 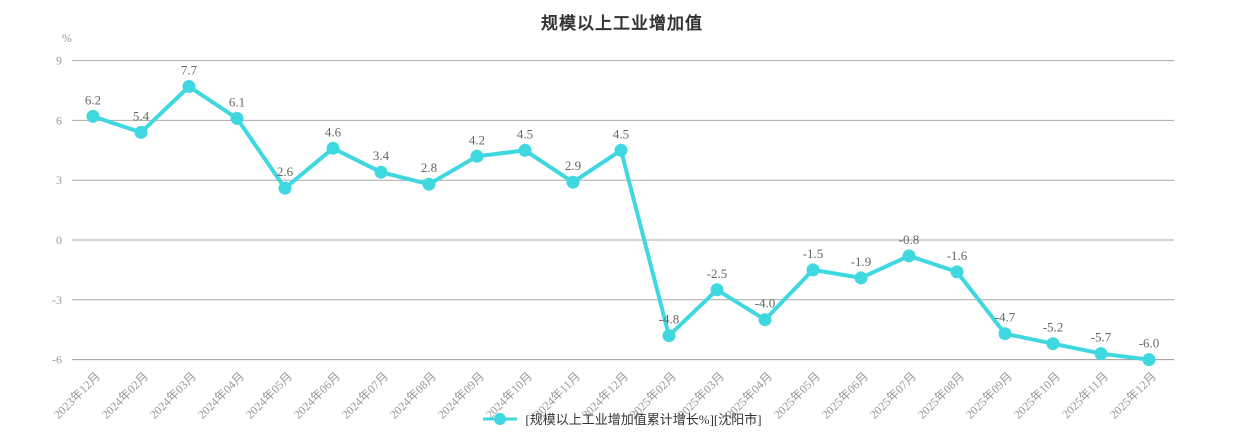 What do you see at coordinates (573, 165) in the screenshot?
I see `value-label: 2.9` at bounding box center [573, 165].